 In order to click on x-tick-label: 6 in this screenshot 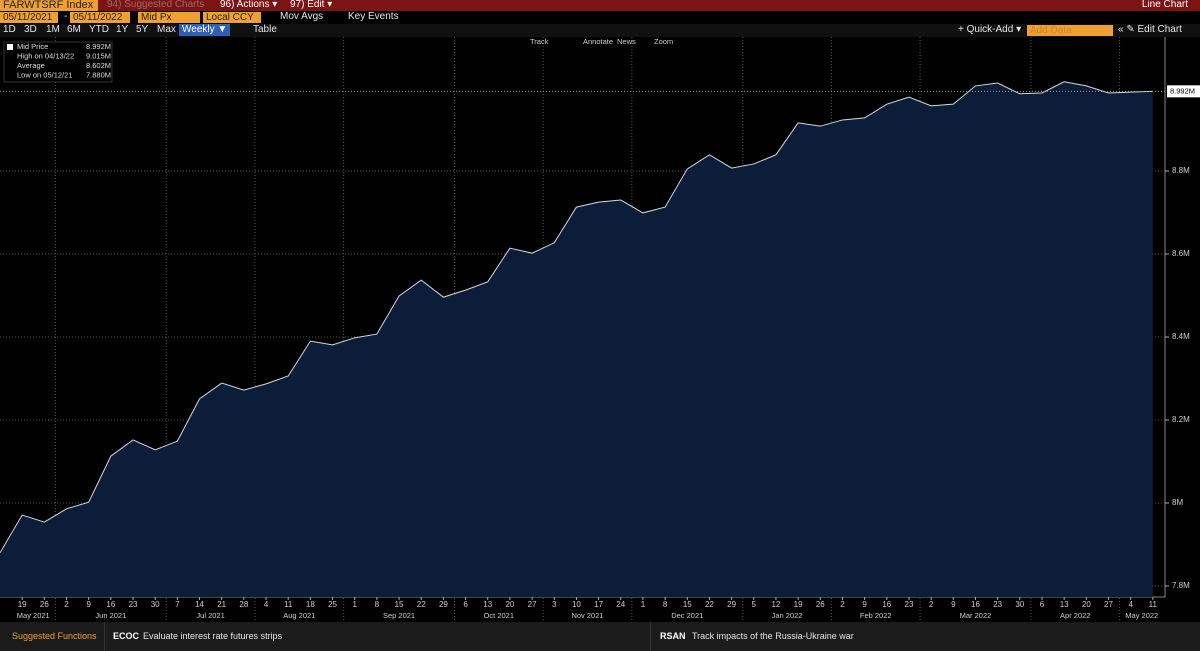, I will do `click(465, 604)`.